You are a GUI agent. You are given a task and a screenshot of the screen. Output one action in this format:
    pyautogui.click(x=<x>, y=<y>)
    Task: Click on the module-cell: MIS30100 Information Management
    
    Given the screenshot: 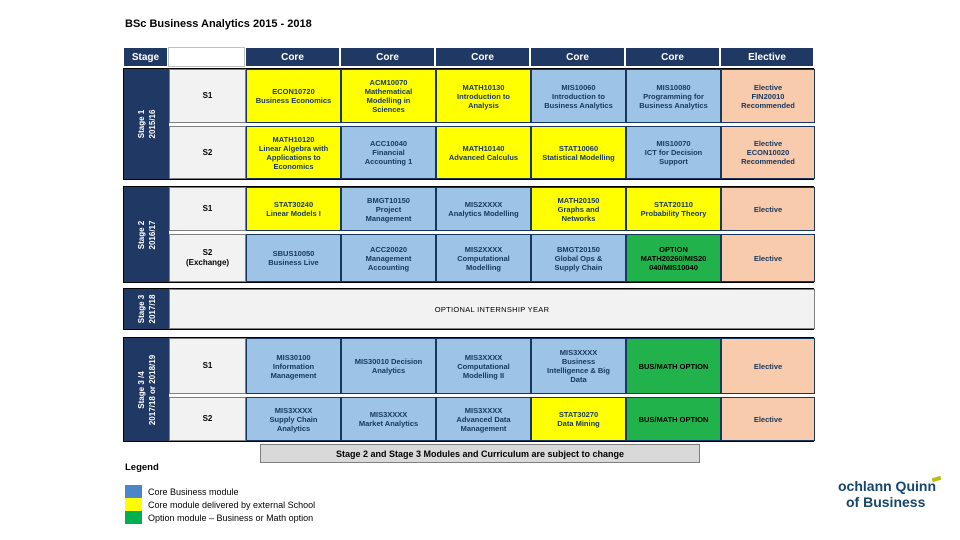 What is the action you would take?
    pyautogui.click(x=293, y=366)
    